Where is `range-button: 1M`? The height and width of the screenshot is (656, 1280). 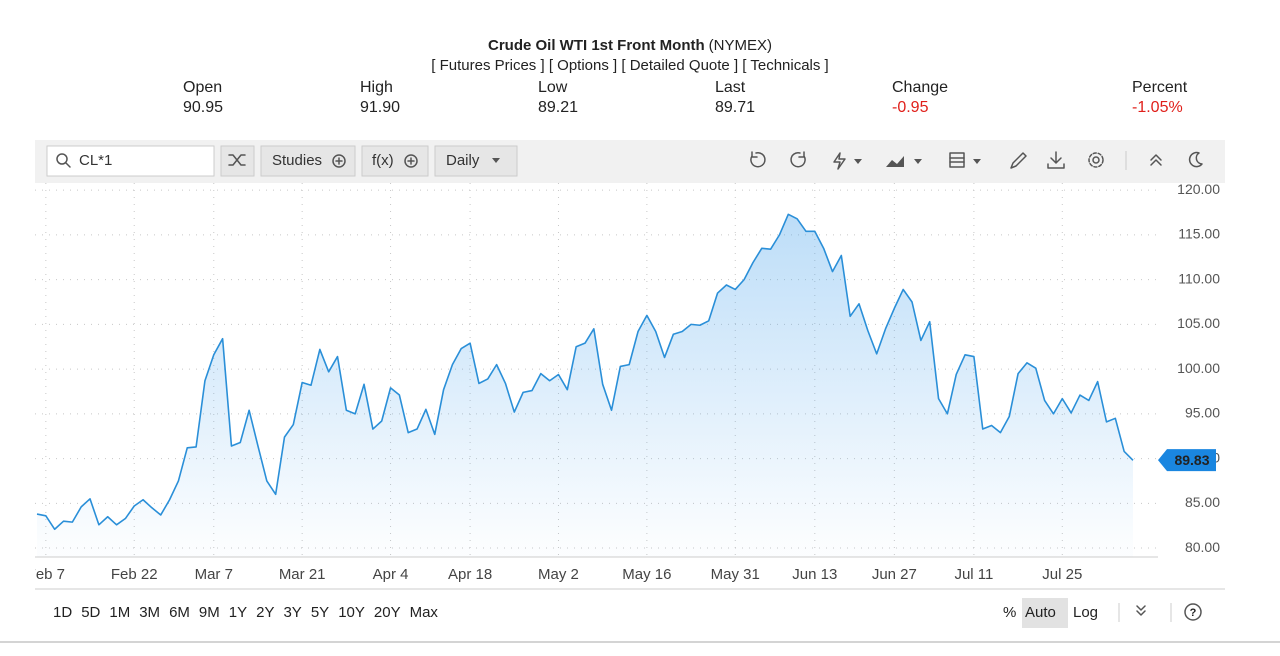 range-button: 1M is located at coordinates (119, 612).